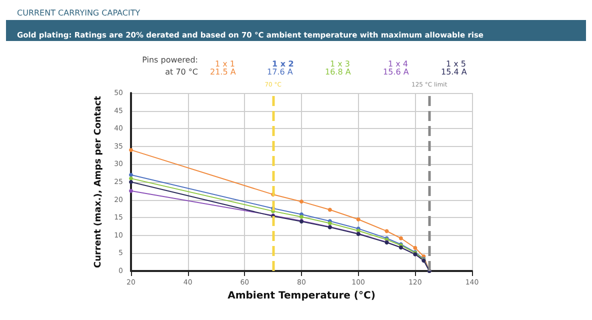 The image size is (592, 320). What do you see at coordinates (99, 181) in the screenshot?
I see `y-axis-title: Current (max.), Amps per Contact` at bounding box center [99, 181].